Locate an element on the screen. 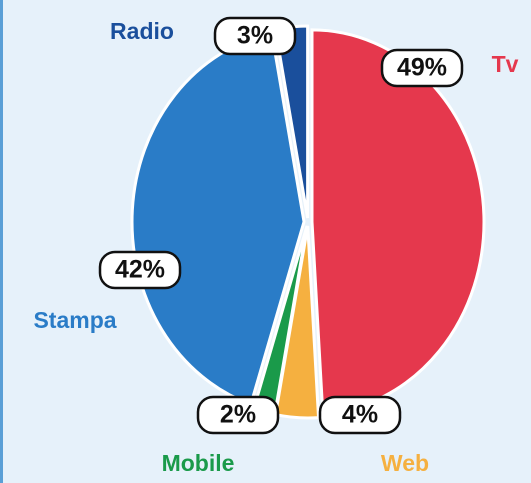 The image size is (531, 483). value-label: 49% is located at coordinates (422, 68).